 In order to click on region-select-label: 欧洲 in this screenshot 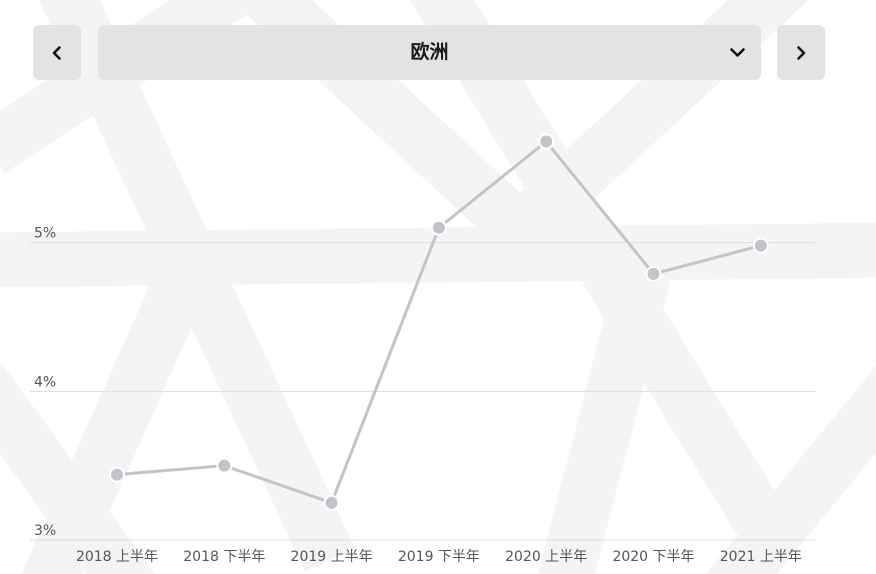, I will do `click(429, 52)`.